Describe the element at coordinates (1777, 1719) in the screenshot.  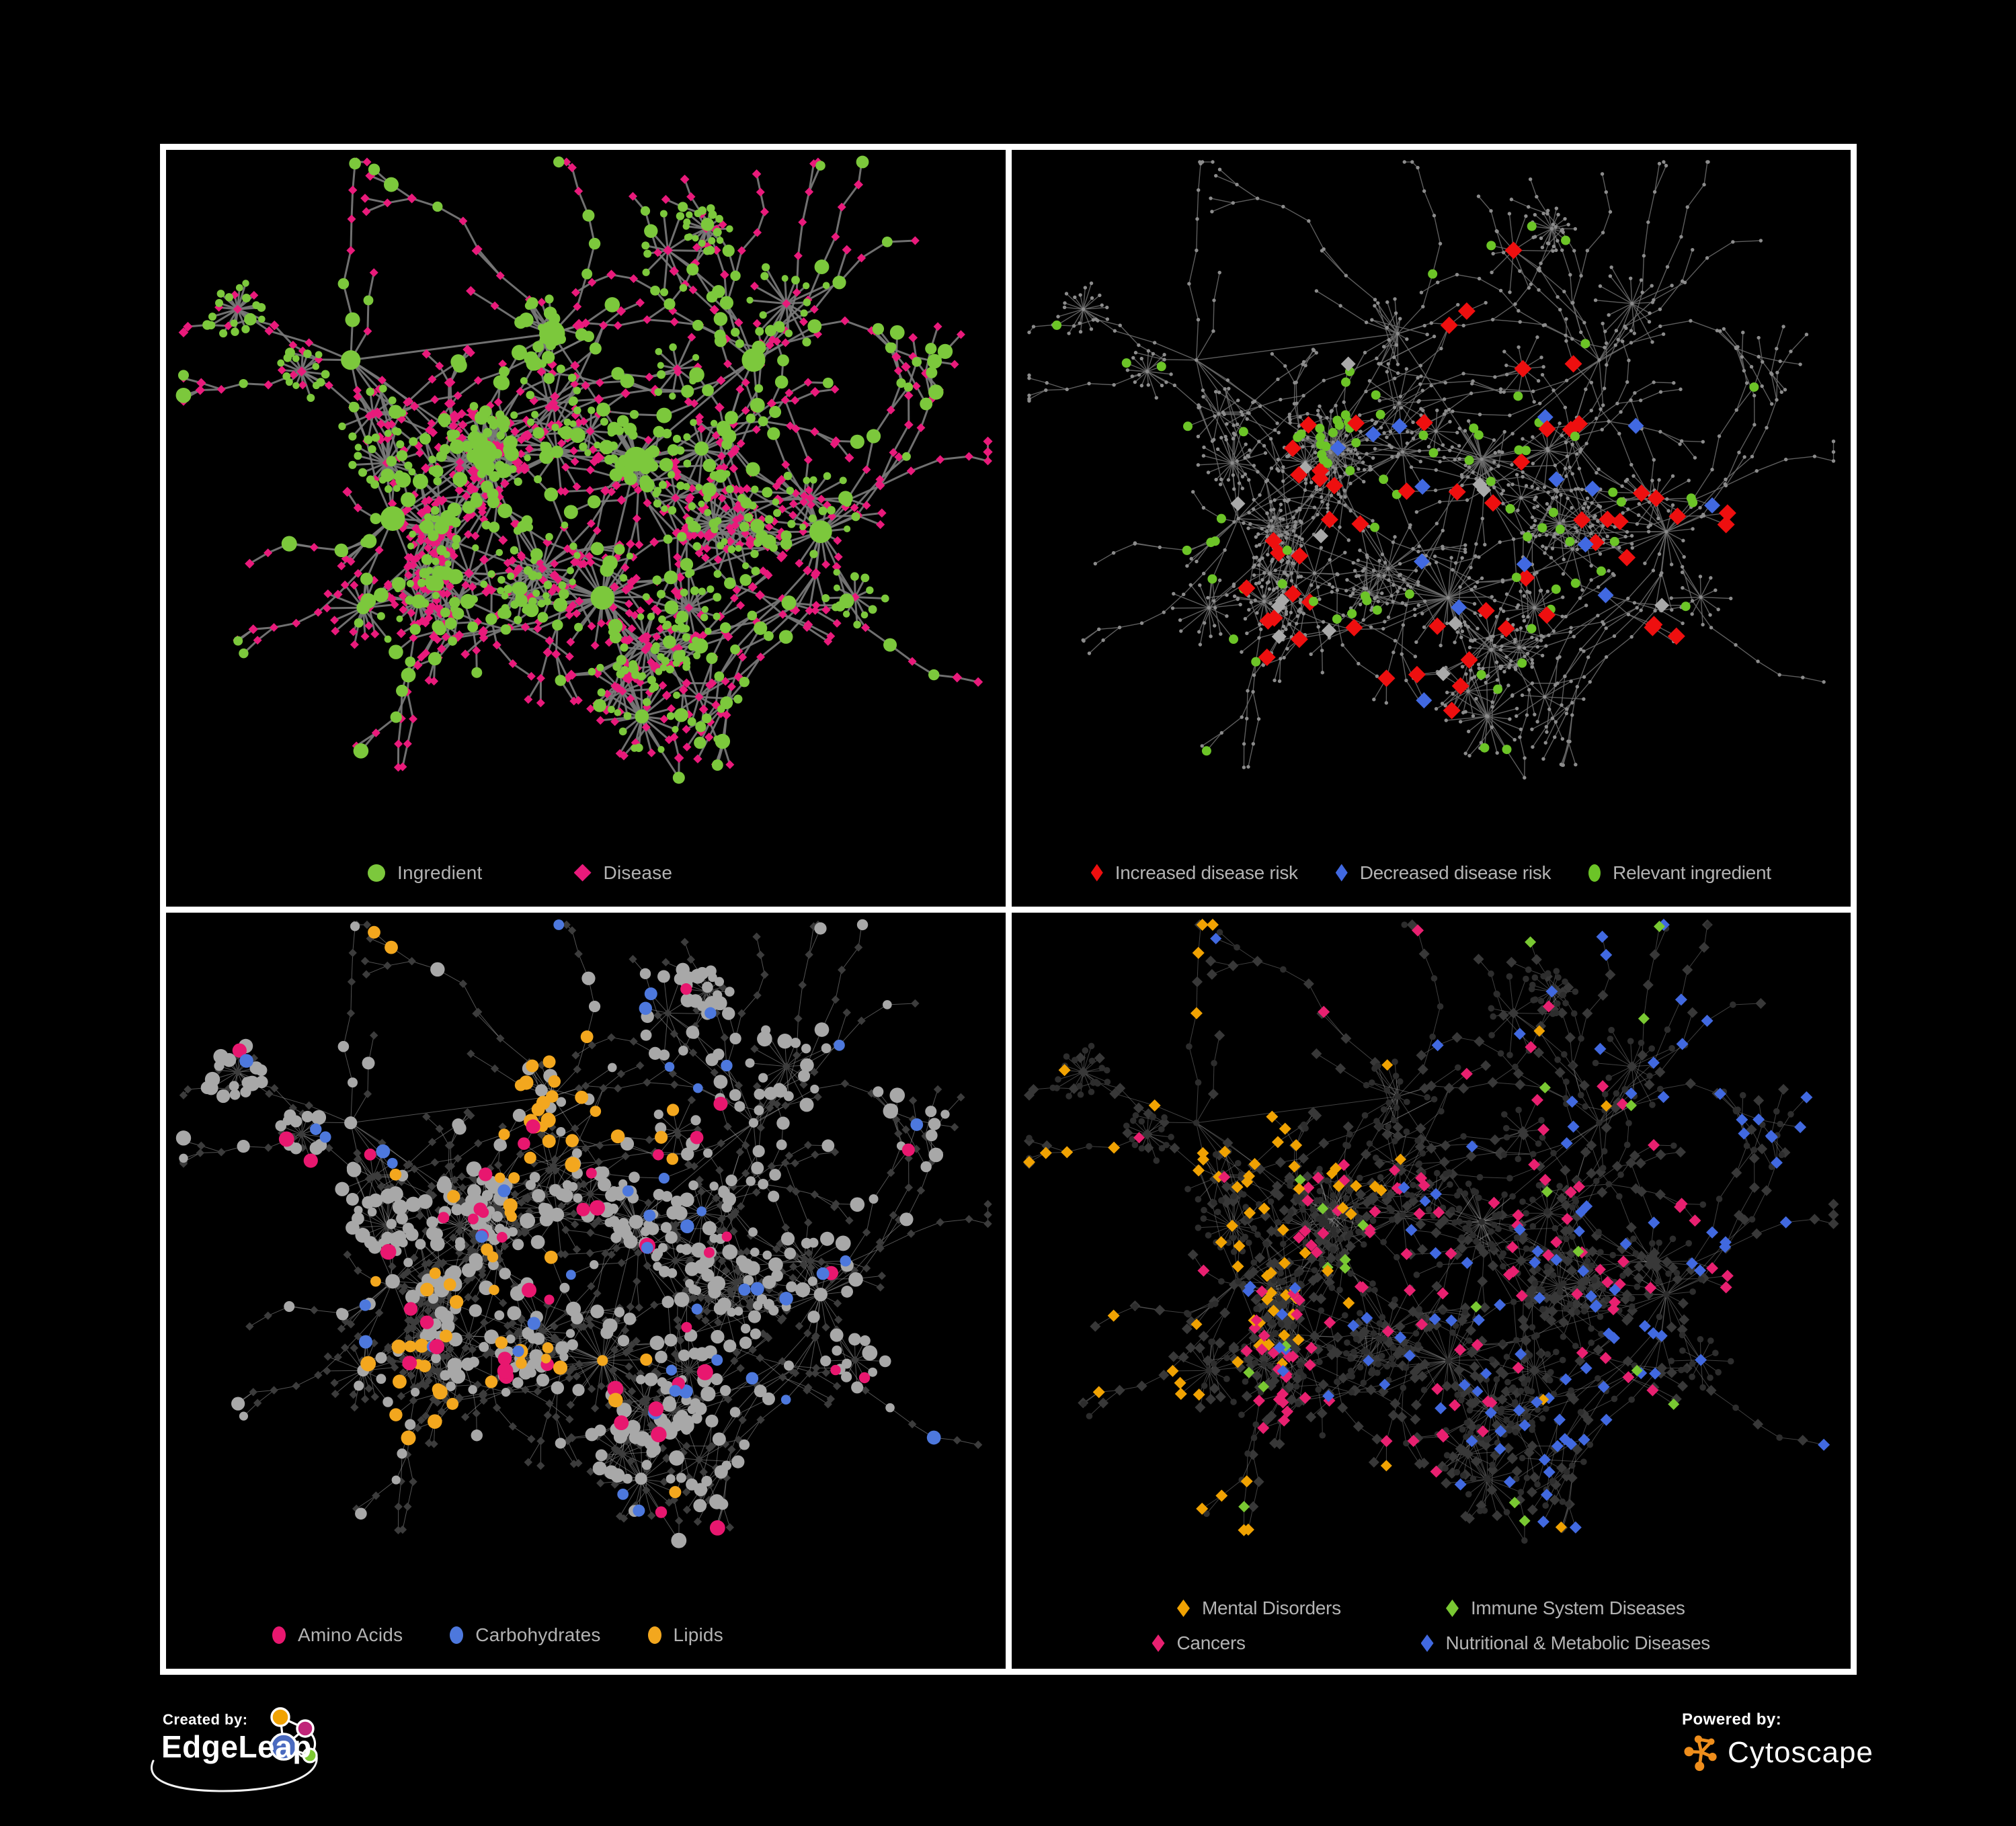
I see `powered-by-label: Powered by:` at that location.